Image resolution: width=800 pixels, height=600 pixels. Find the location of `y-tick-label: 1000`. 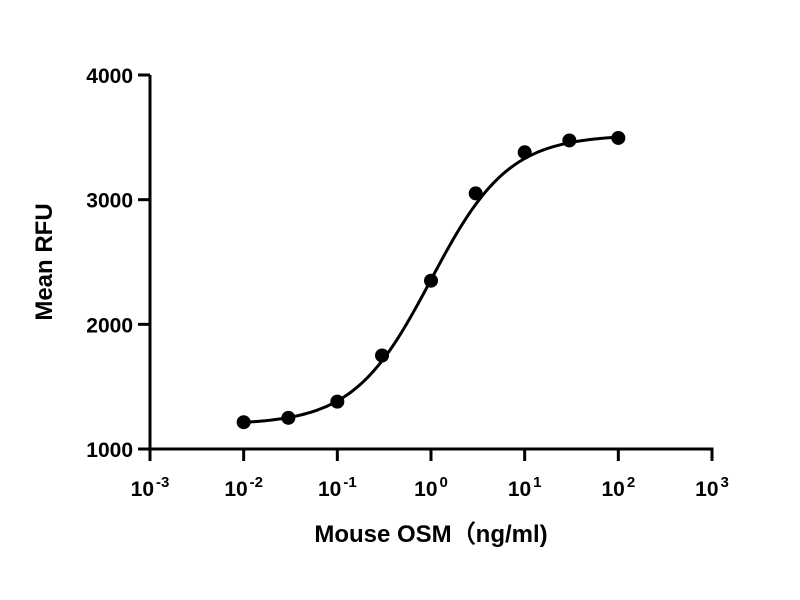

y-tick-label: 1000 is located at coordinates (109, 450).